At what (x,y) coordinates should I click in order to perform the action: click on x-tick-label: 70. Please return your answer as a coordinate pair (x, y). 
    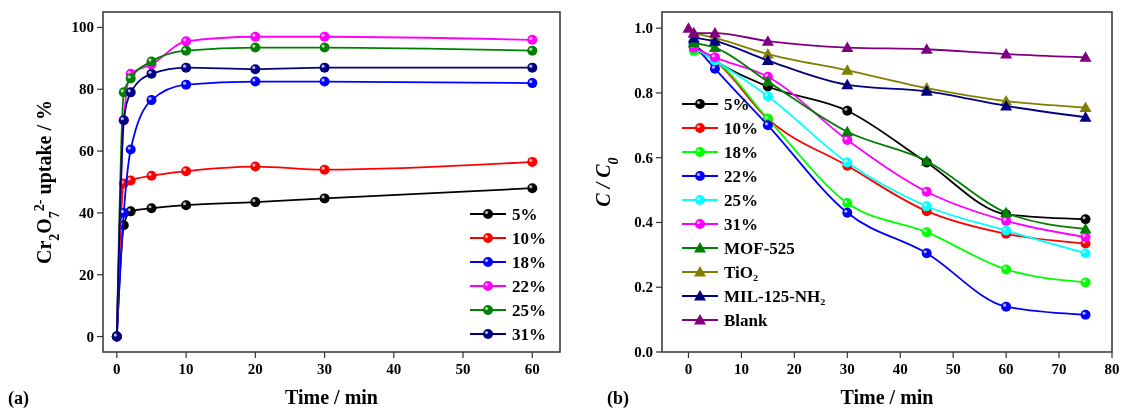
    Looking at the image, I should click on (1059, 369).